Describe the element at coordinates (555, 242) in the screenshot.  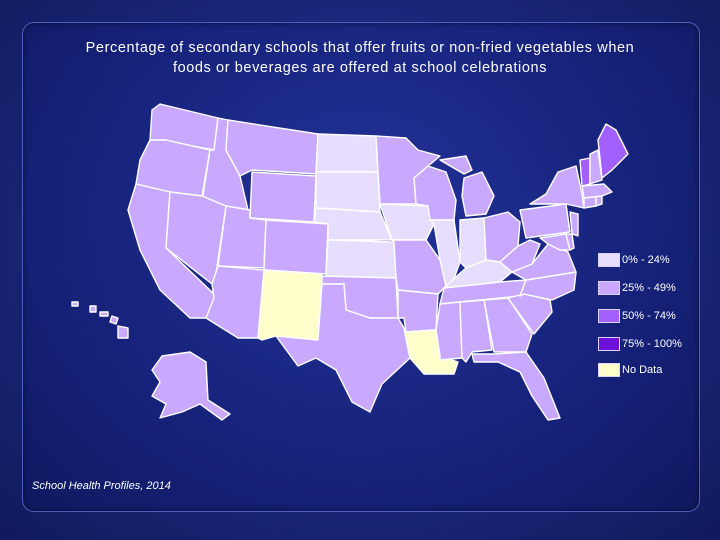
I see `state-md` at that location.